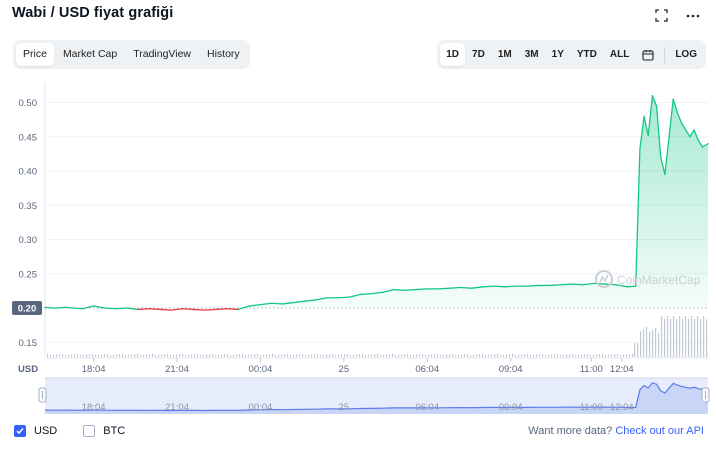 This screenshot has width=716, height=461. What do you see at coordinates (661, 17) in the screenshot?
I see `fullscreen-icon` at bounding box center [661, 17].